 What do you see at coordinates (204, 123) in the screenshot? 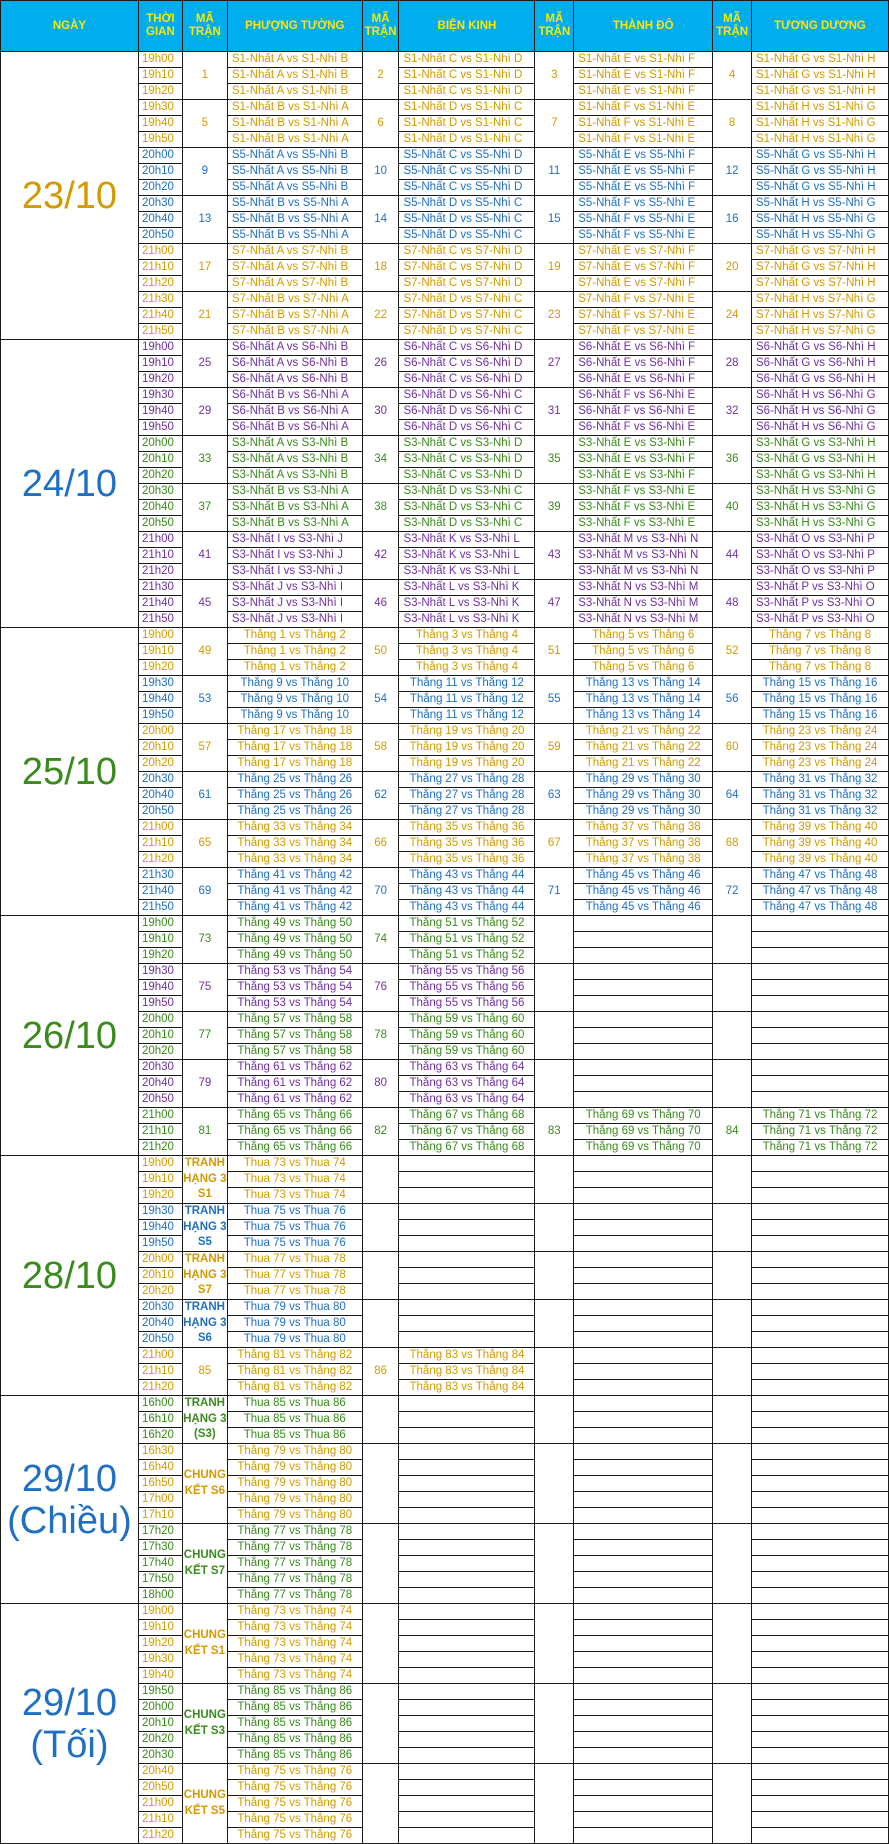
I see `match-code: 5` at bounding box center [204, 123].